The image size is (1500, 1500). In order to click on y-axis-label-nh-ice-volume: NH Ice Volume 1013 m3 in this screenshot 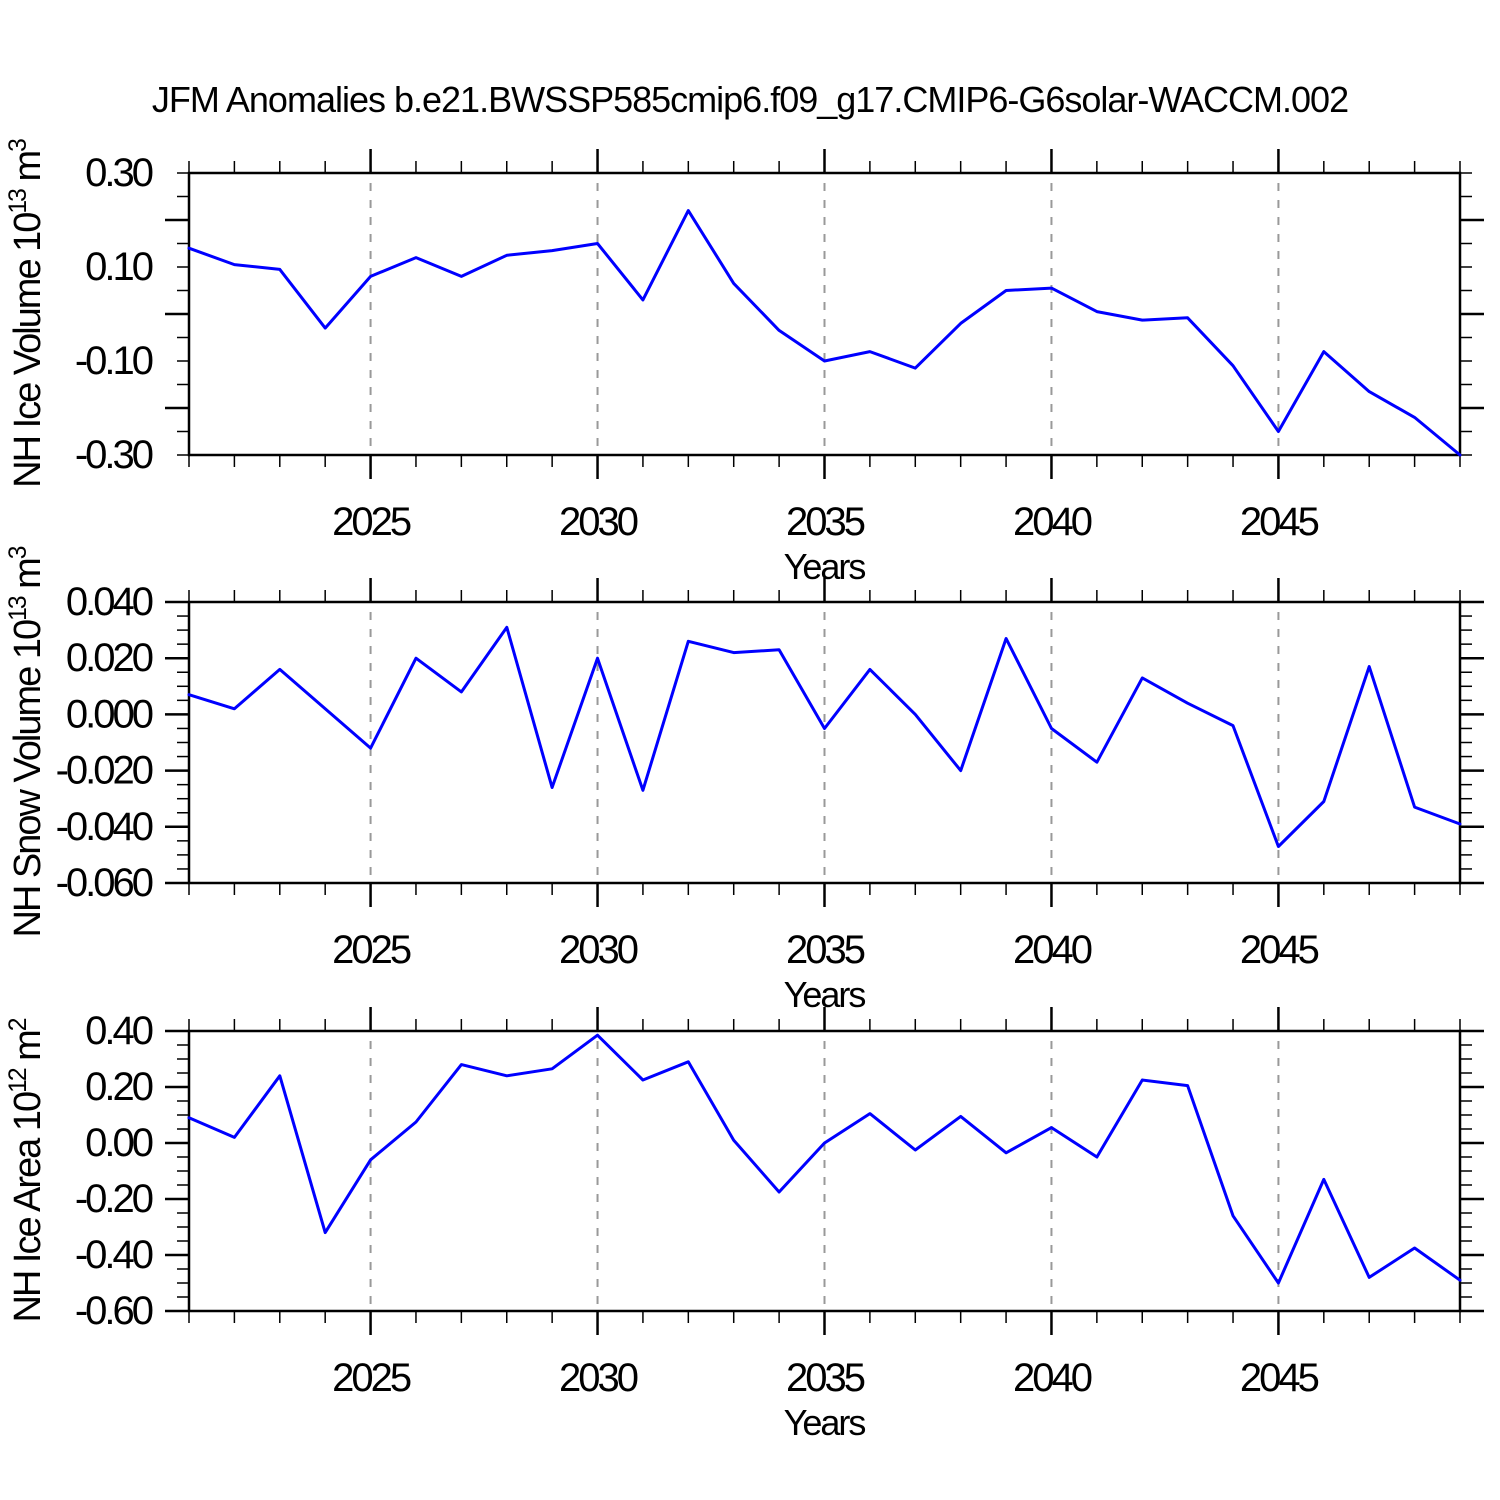, I will do `click(27, 313)`.